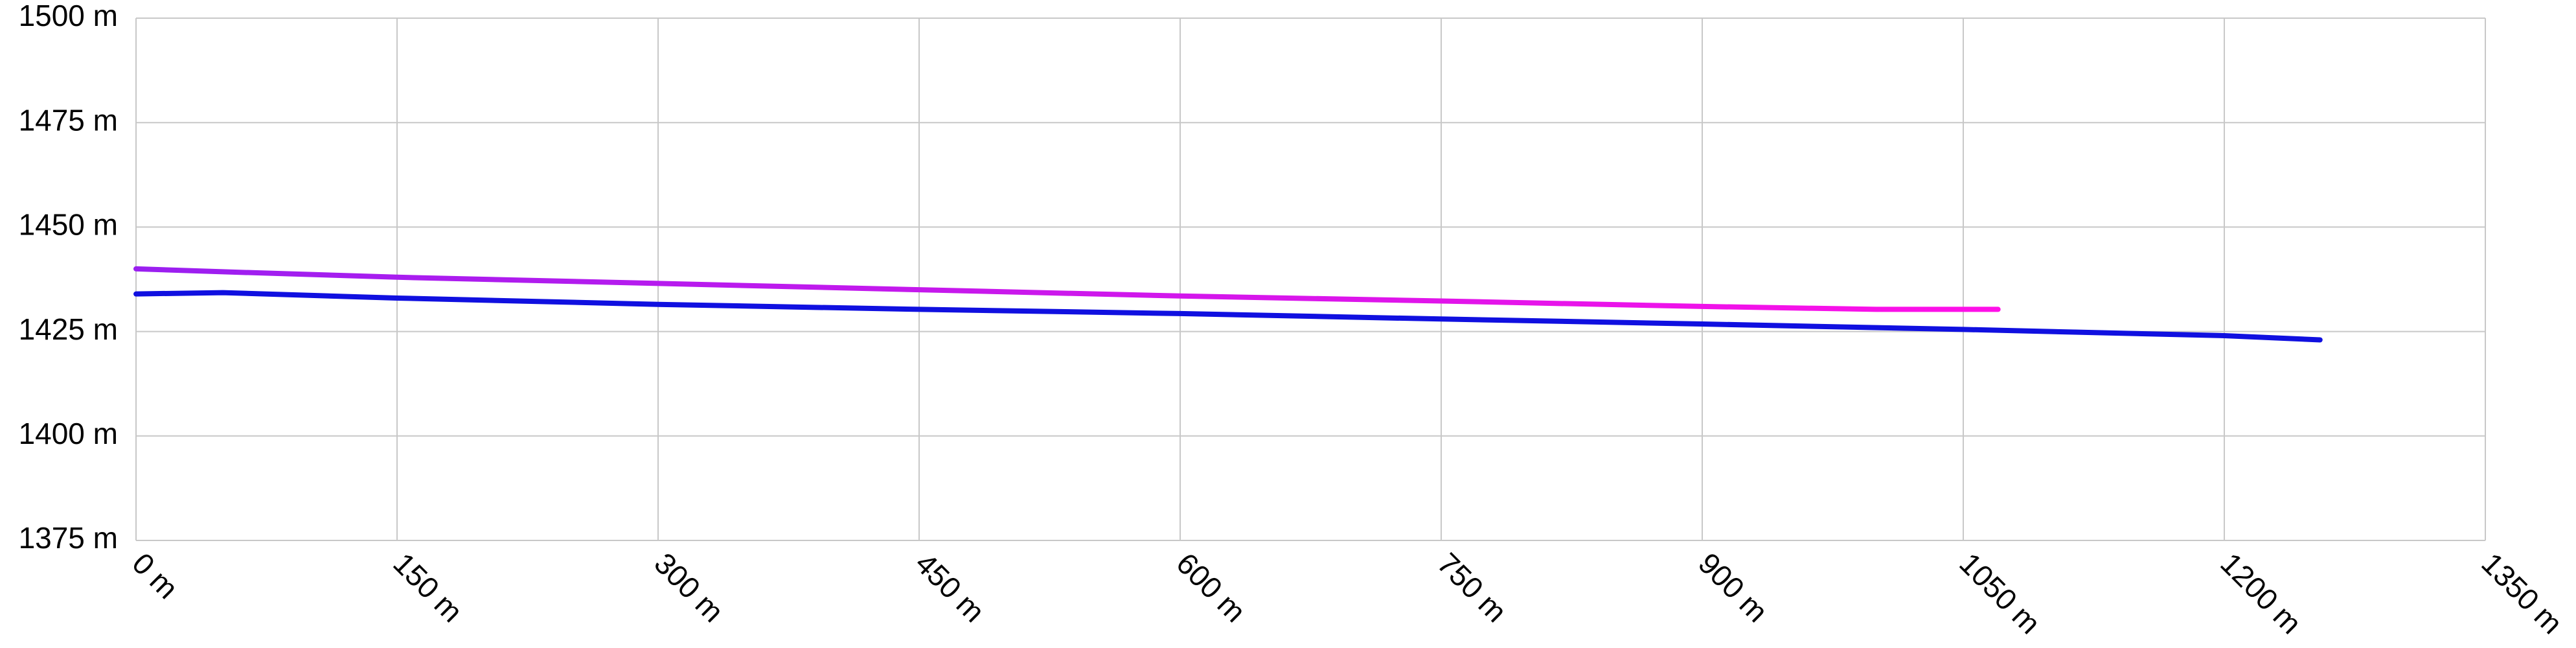 This screenshot has height=648, width=2576. What do you see at coordinates (1733, 587) in the screenshot?
I see `x-tick-label: 900 m` at bounding box center [1733, 587].